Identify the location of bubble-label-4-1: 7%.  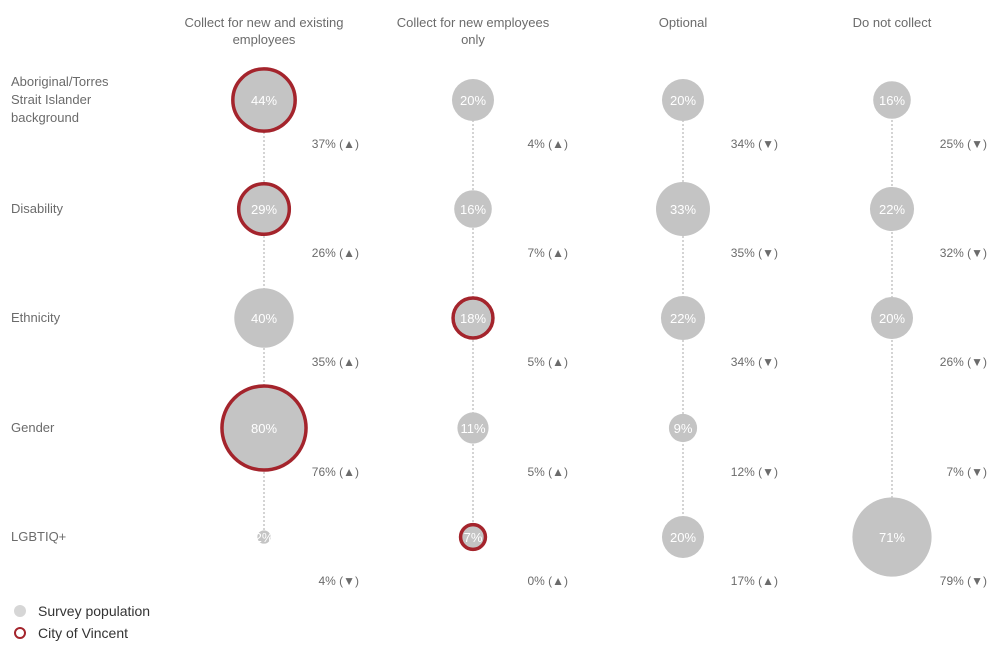
(473, 537).